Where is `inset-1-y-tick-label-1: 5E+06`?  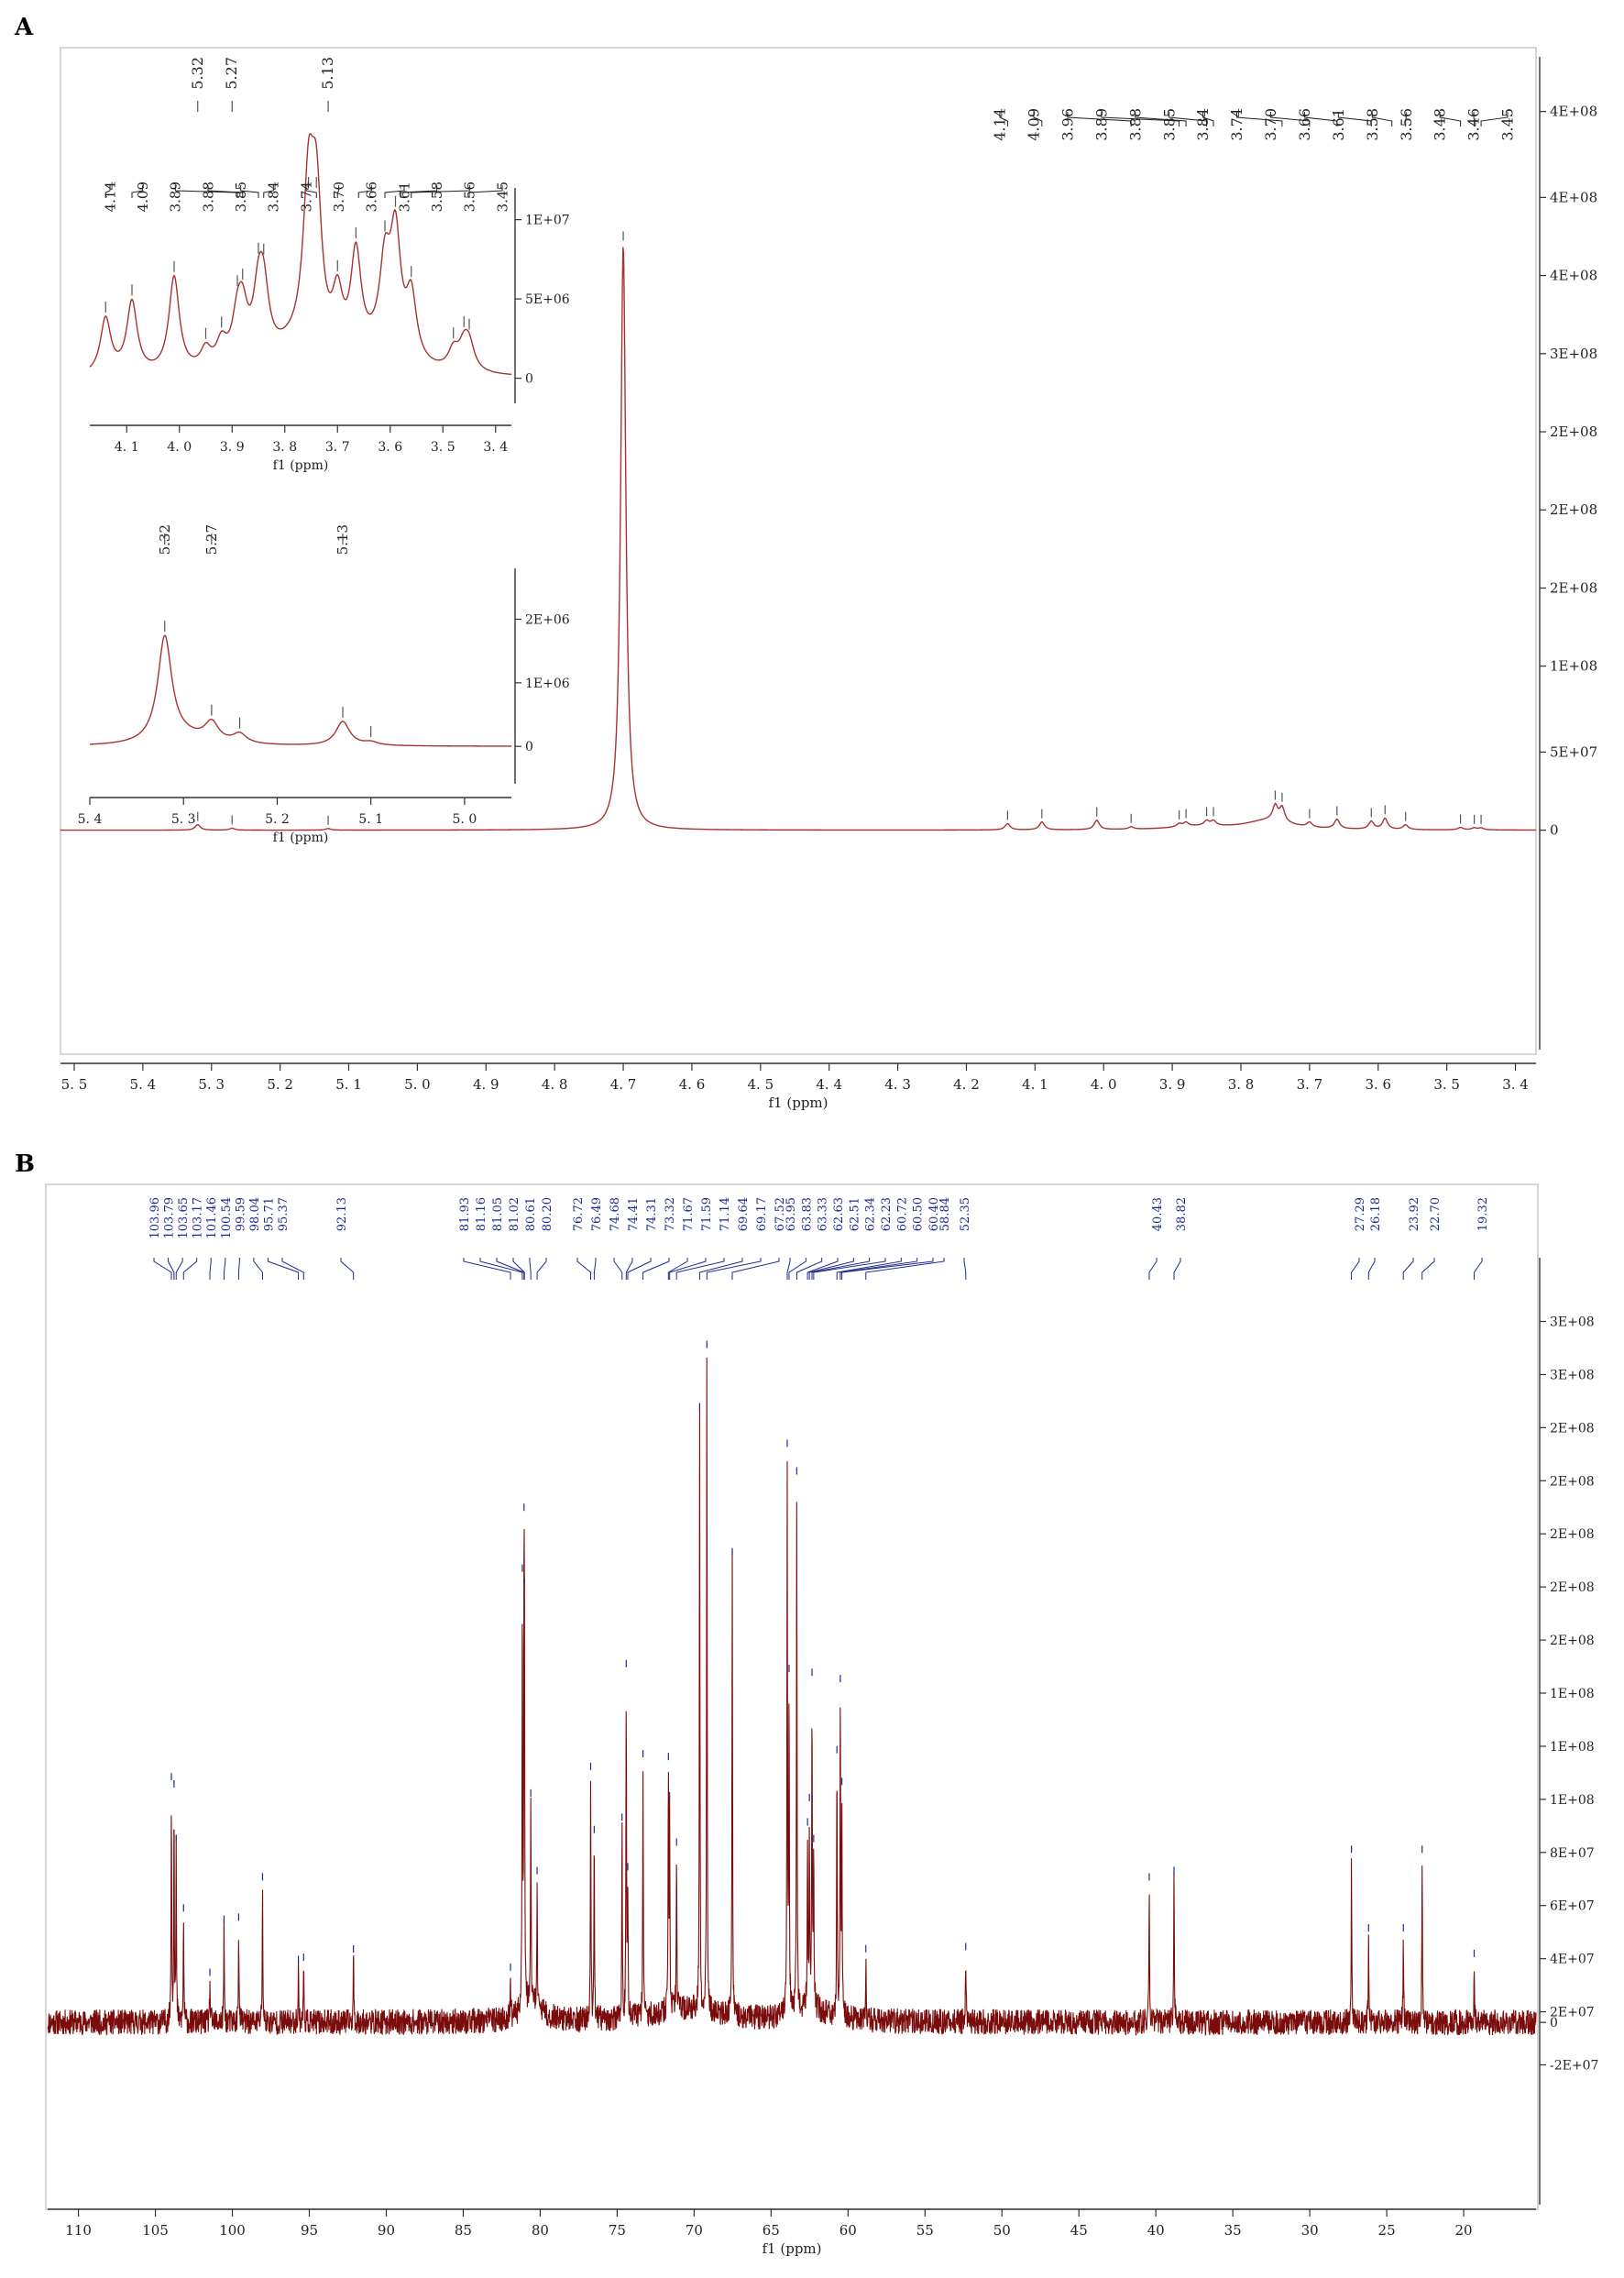 inset-1-y-tick-label-1: 5E+06 is located at coordinates (547, 299).